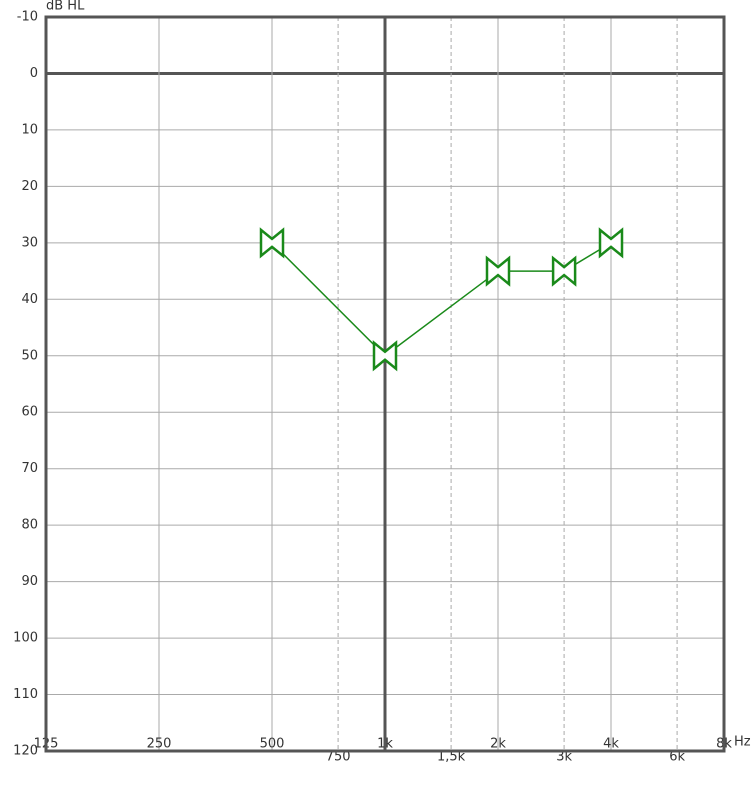  What do you see at coordinates (29, 412) in the screenshot?
I see `y-tick-label: 60` at bounding box center [29, 412].